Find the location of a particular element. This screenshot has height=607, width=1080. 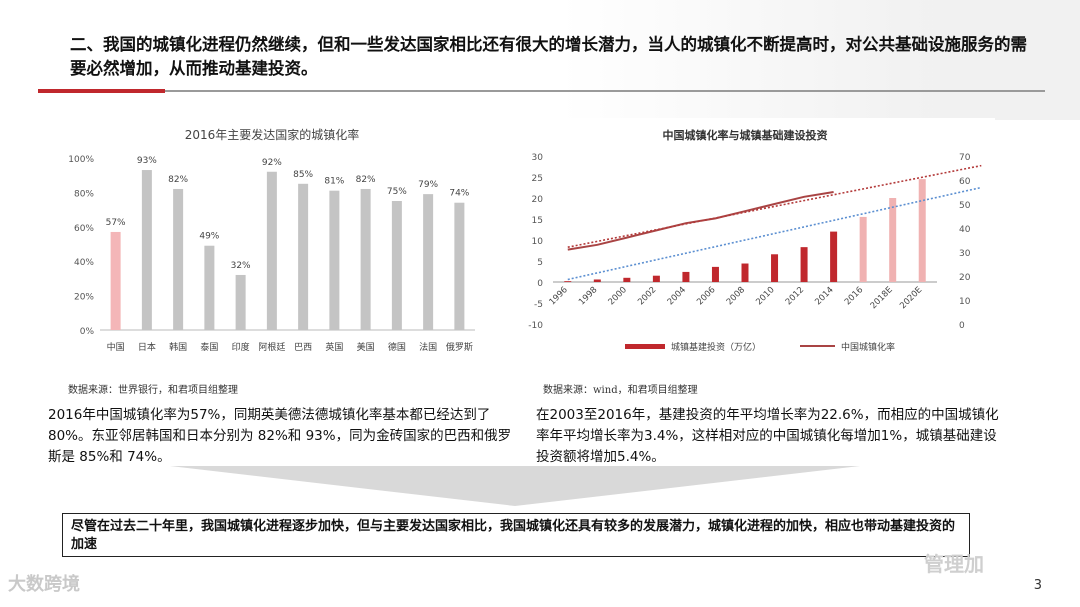

bar-2002 is located at coordinates (656, 278).